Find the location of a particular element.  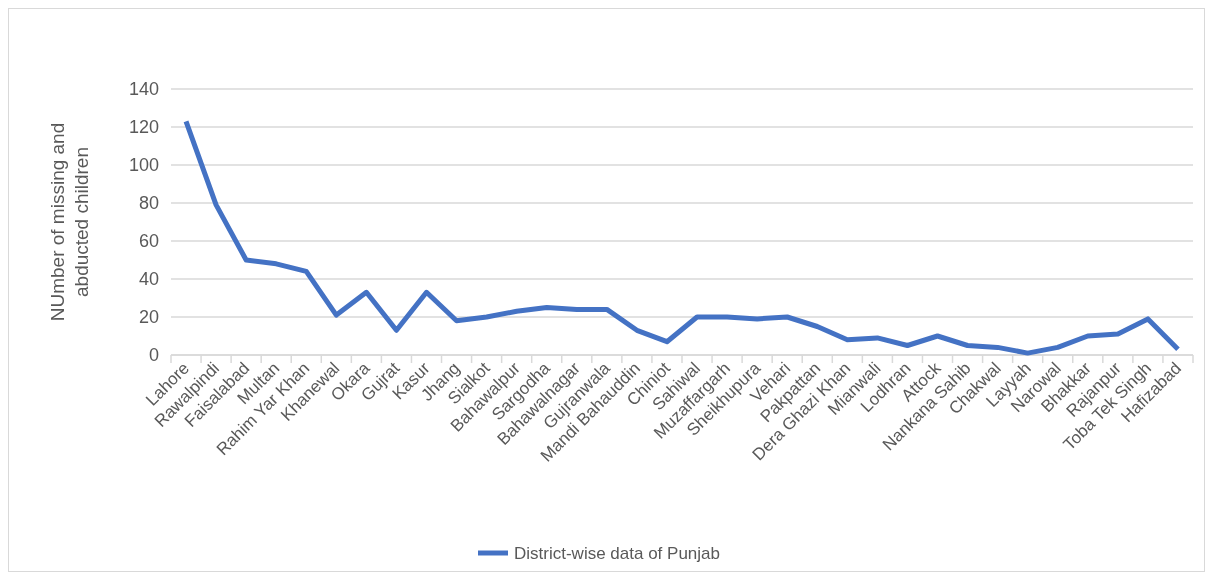

y-tick-label: 80 is located at coordinates (148, 203).